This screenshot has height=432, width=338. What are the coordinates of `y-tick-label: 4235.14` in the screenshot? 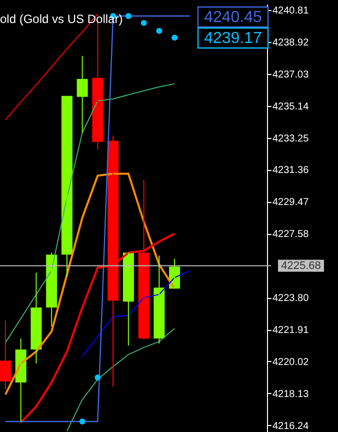 It's located at (291, 106).